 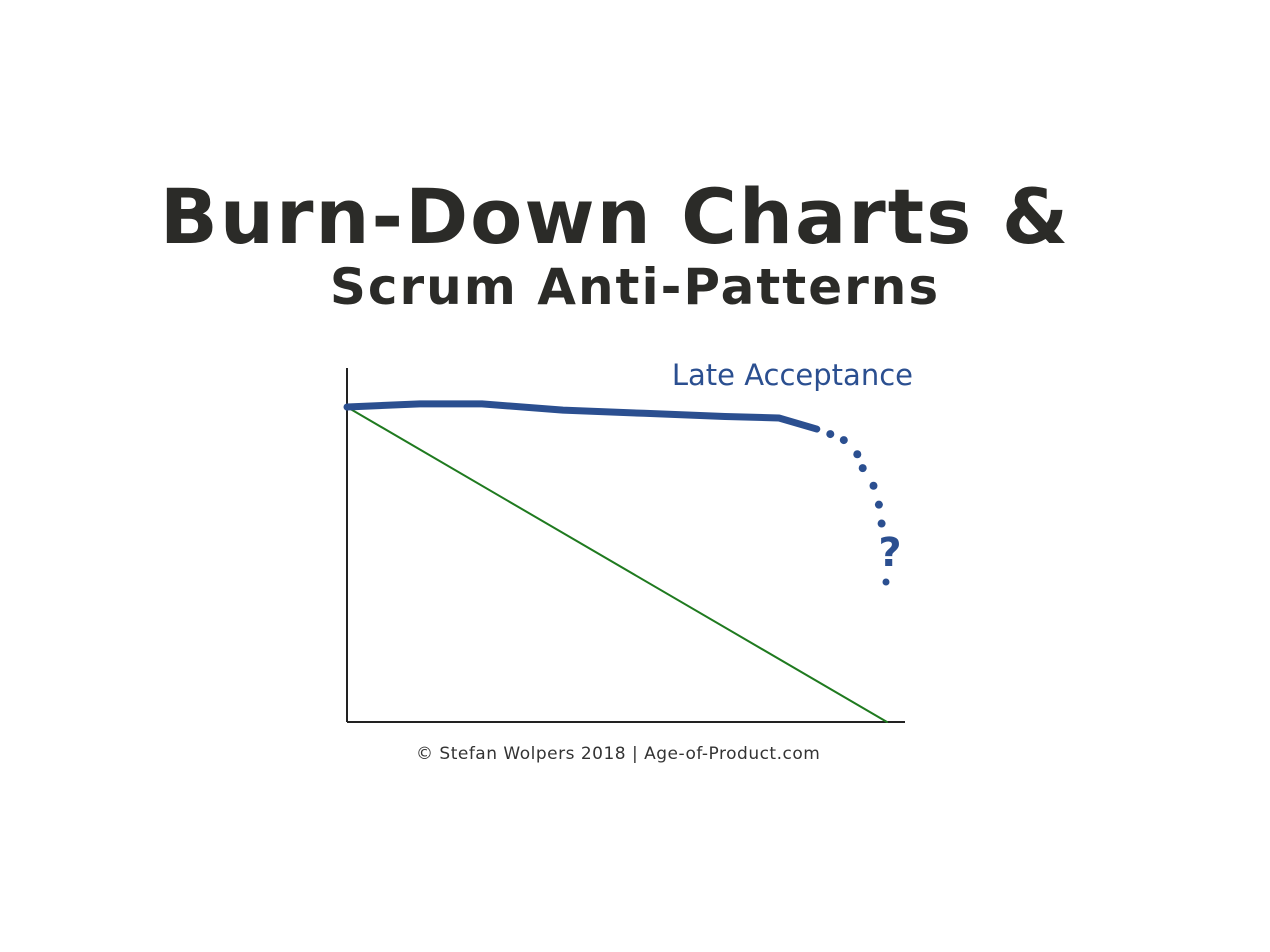 I want to click on question-mark-dot, so click(x=886, y=582).